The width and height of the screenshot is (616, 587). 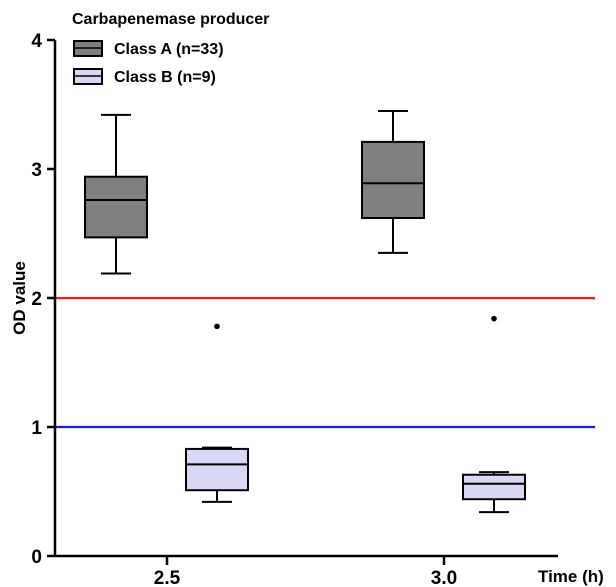 What do you see at coordinates (571, 576) in the screenshot?
I see `x-axis-title: Time (h)` at bounding box center [571, 576].